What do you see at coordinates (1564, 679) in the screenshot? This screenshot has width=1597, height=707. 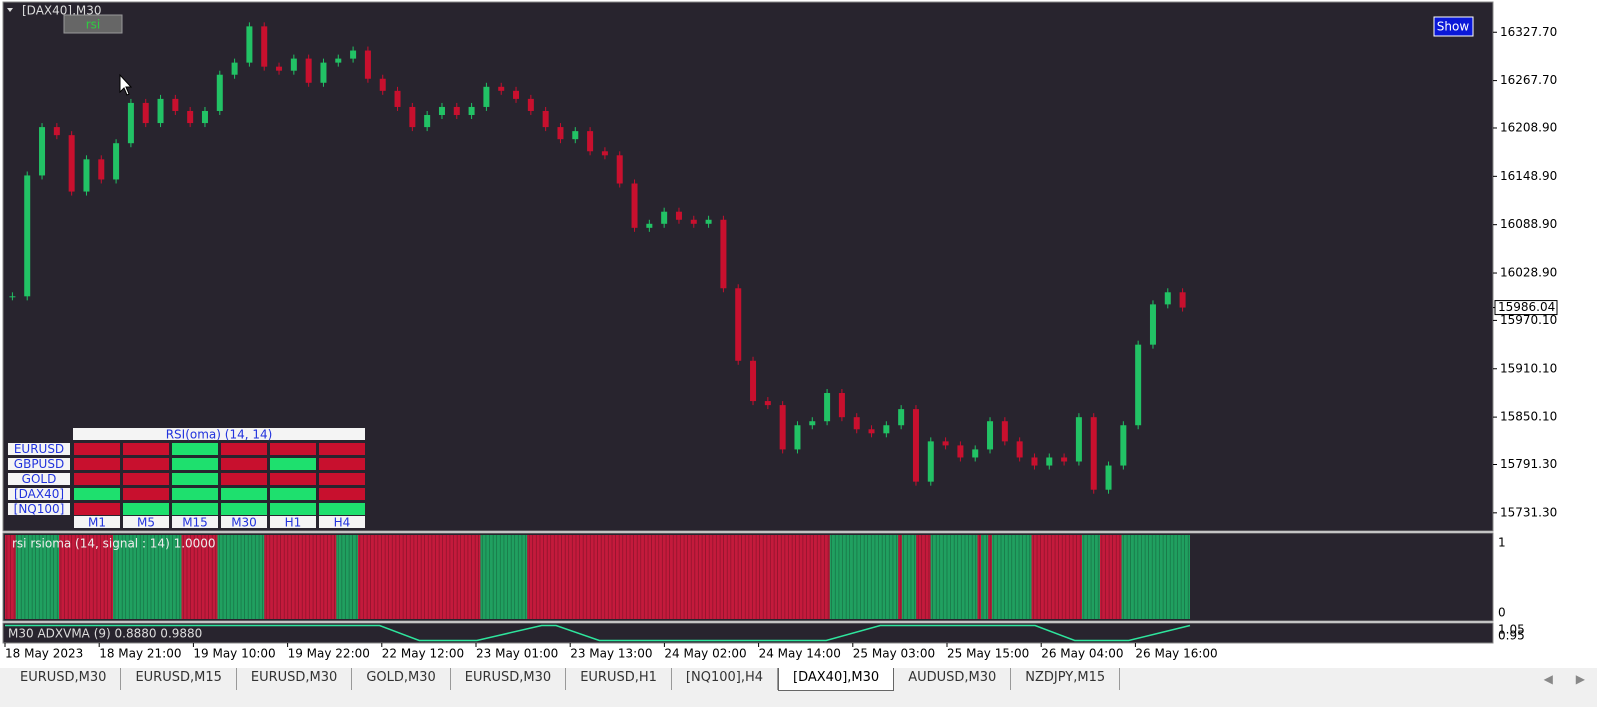 I see `tab-scroll: ◀ ▶` at bounding box center [1564, 679].